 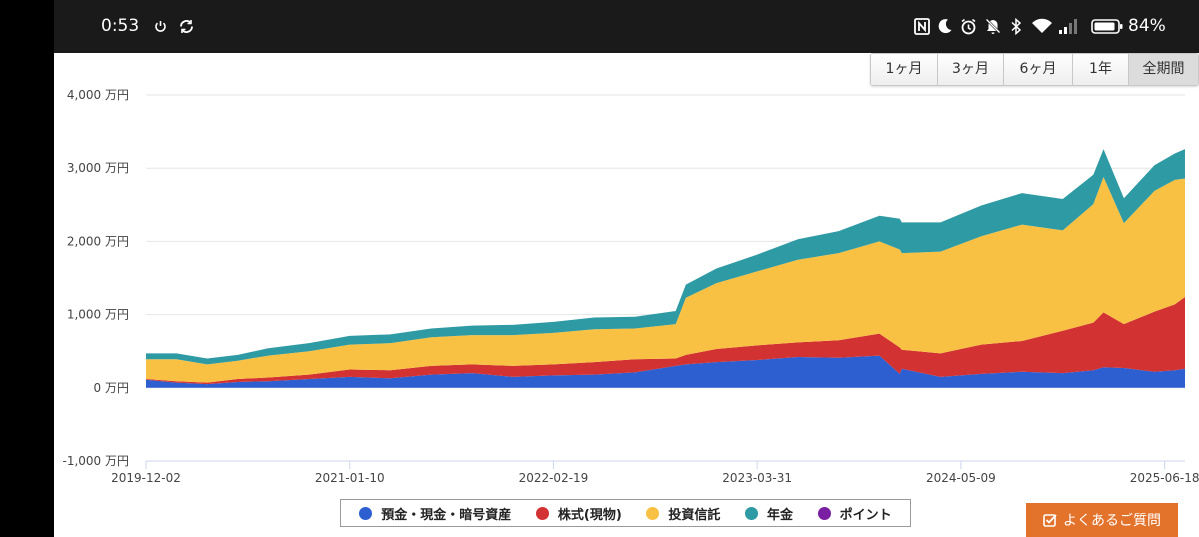 I want to click on left-black-bar, so click(x=27, y=268).